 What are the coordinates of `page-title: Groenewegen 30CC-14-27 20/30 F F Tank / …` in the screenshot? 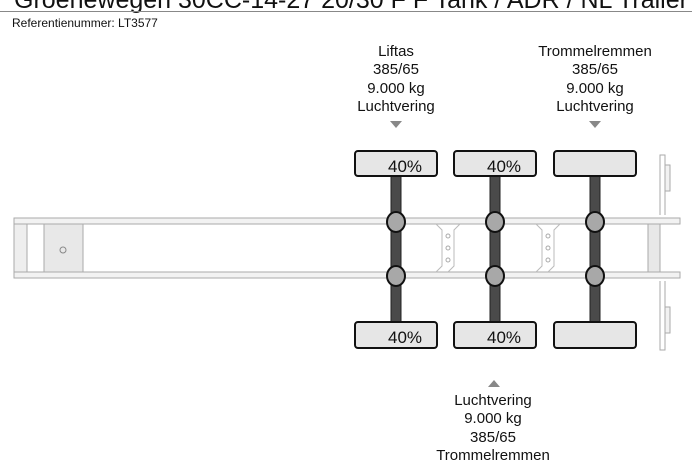 It's located at (353, 7).